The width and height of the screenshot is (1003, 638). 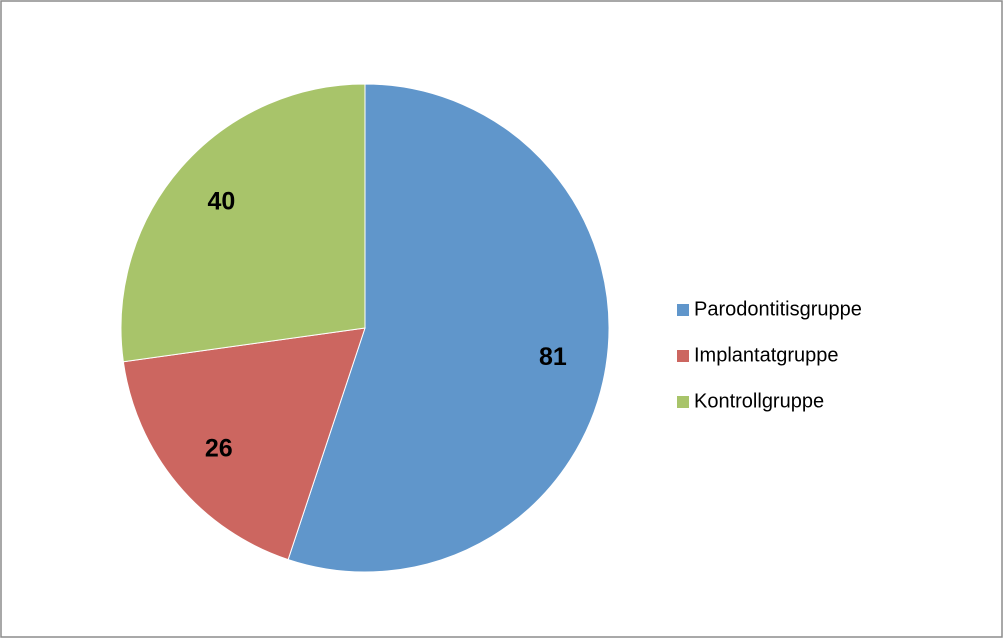 I want to click on legend-label: Kontrollgruppe, so click(x=759, y=401).